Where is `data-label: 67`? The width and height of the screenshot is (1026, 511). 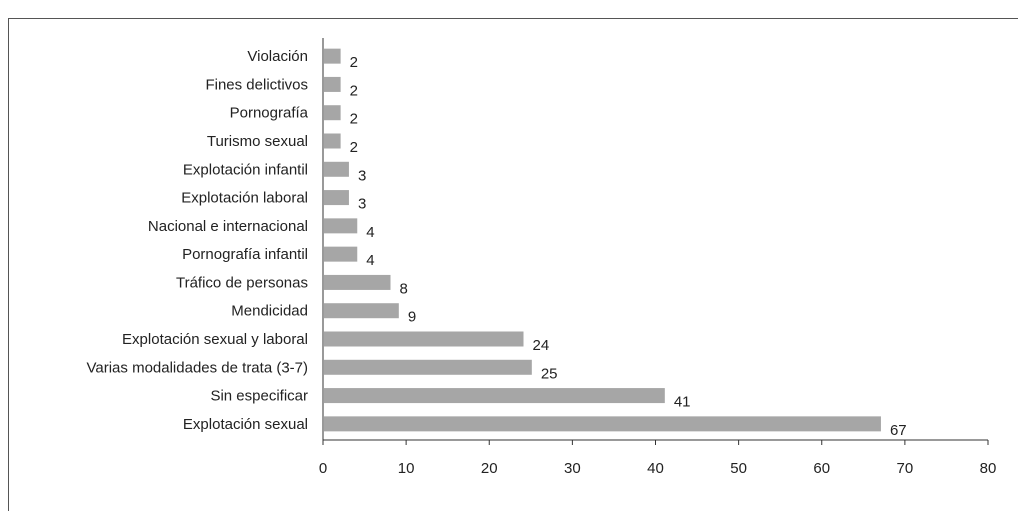
data-label: 67 is located at coordinates (898, 430).